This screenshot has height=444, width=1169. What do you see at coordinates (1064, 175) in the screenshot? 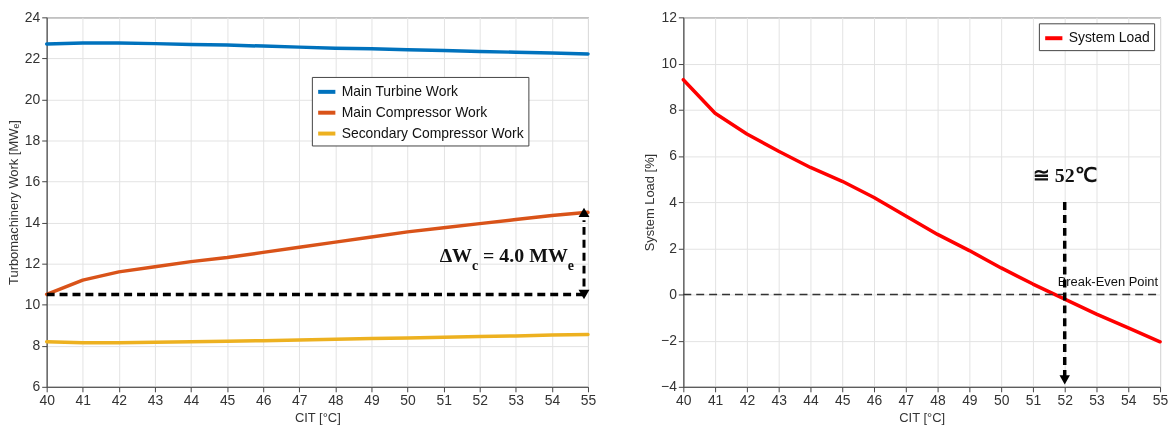
I see `annotation: ≅ 52℃` at bounding box center [1064, 175].